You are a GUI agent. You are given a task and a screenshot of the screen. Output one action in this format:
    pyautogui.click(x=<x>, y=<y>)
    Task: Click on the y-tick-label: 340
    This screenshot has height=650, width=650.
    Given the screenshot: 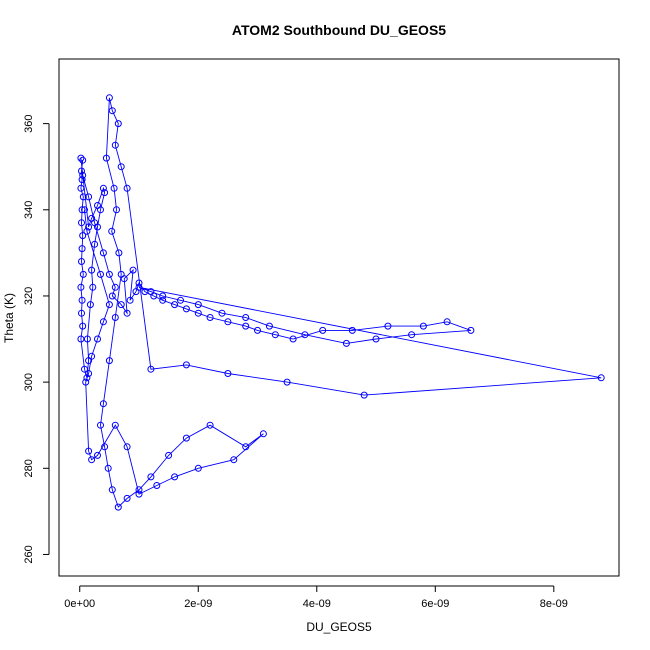 What is the action you would take?
    pyautogui.click(x=29, y=210)
    